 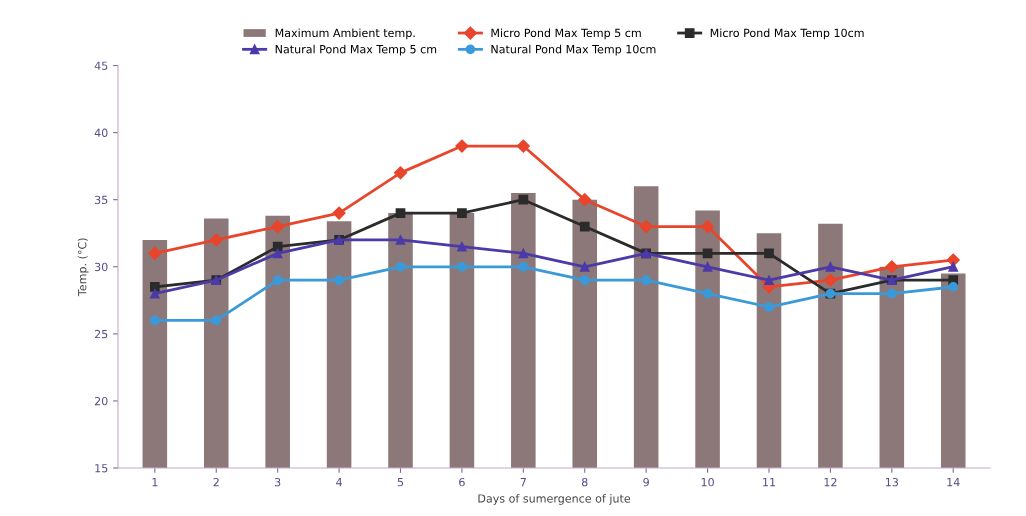 I want to click on x-tick-label: 11, so click(x=769, y=482).